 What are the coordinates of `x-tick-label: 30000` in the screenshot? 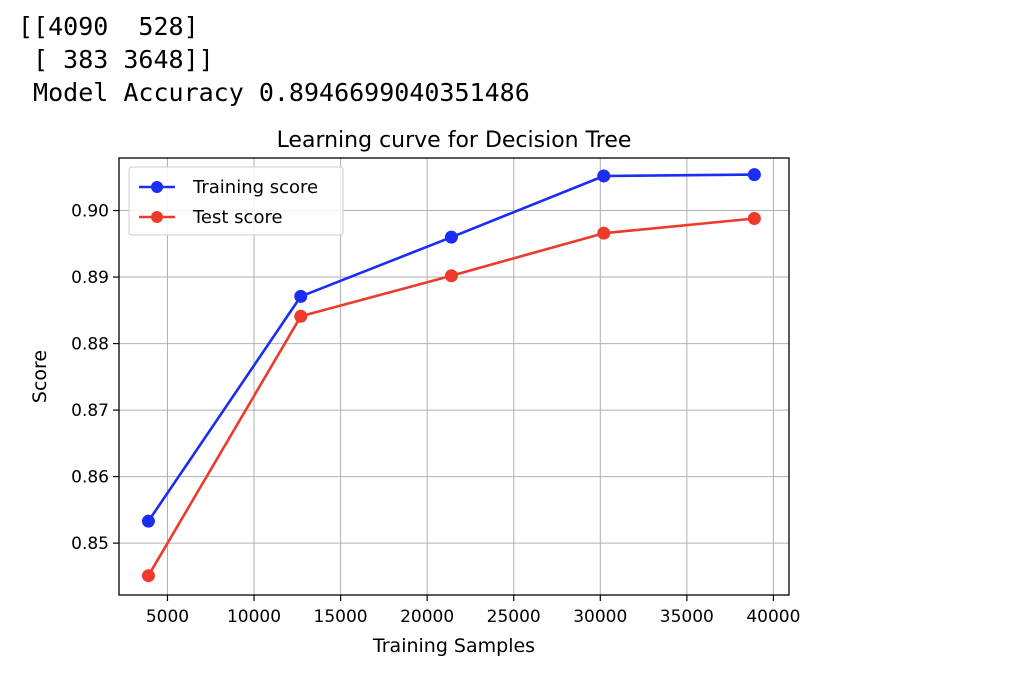 It's located at (600, 617).